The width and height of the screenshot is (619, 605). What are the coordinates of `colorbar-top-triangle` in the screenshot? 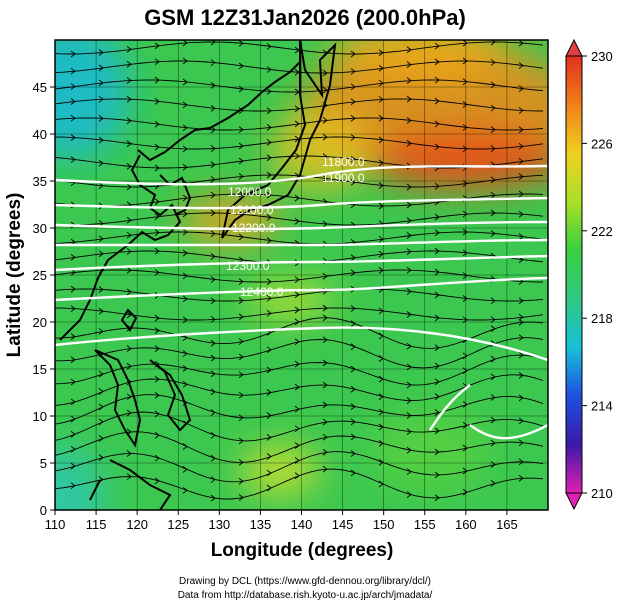 It's located at (574, 47).